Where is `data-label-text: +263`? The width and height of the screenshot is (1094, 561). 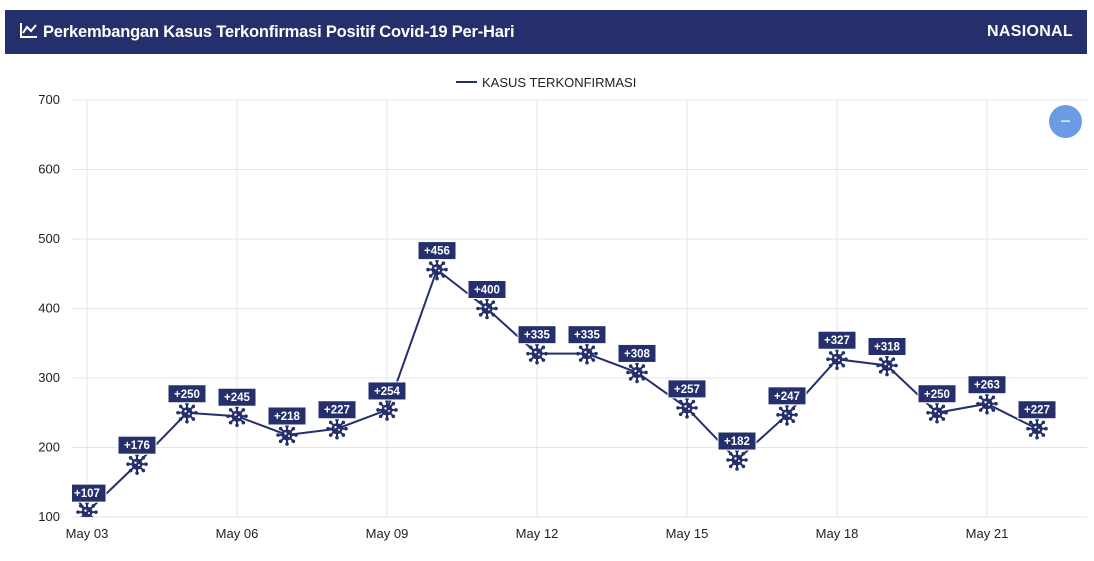
data-label-text: +263 is located at coordinates (987, 386).